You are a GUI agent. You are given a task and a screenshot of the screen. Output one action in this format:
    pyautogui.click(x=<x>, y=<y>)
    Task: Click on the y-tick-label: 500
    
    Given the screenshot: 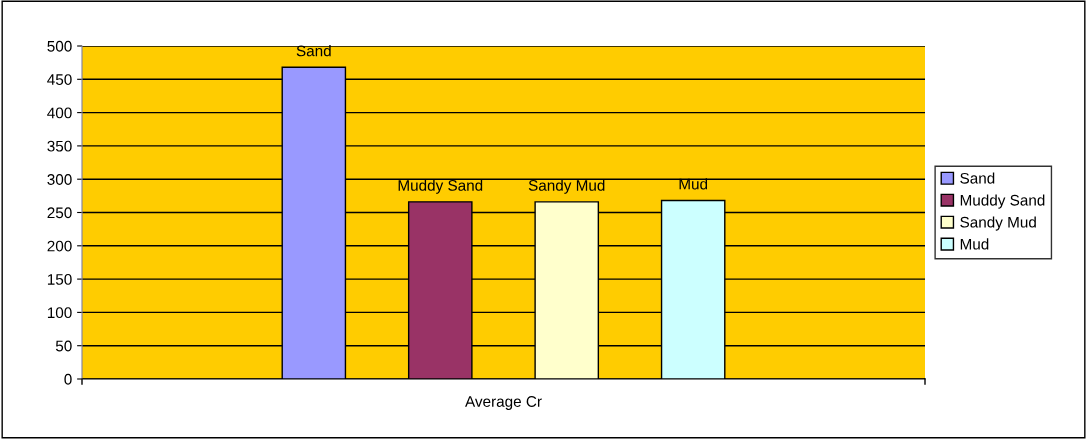 What is the action you would take?
    pyautogui.click(x=59, y=46)
    